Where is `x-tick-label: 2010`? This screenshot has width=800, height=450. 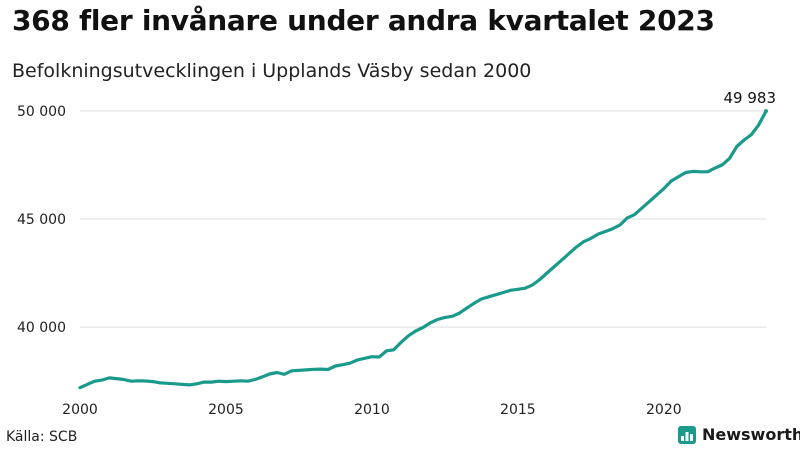
x-tick-label: 2010 is located at coordinates (372, 410).